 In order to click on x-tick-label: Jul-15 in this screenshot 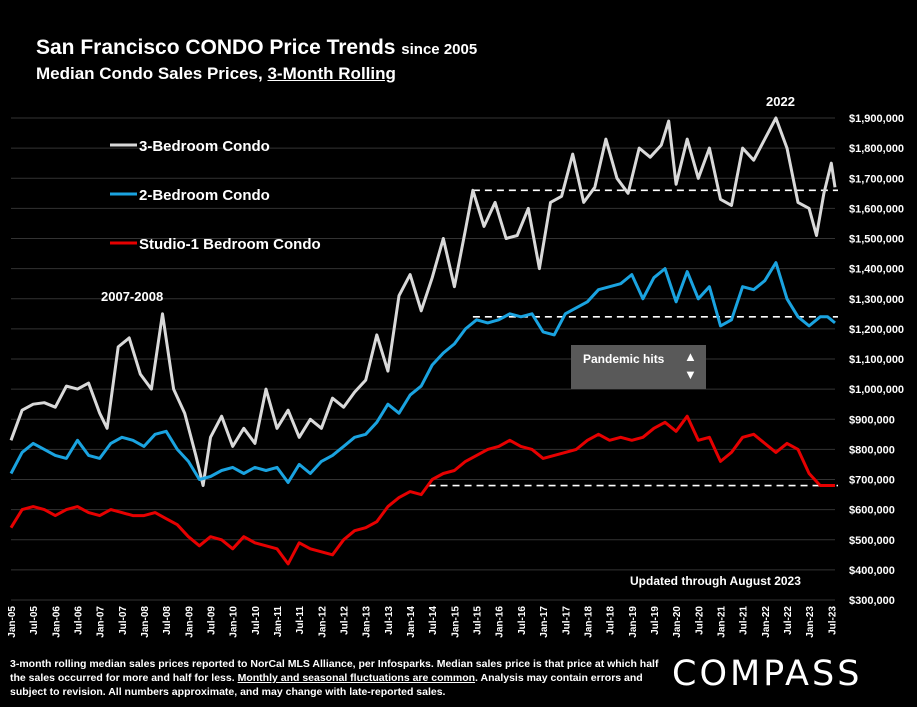, I will do `click(478, 620)`.